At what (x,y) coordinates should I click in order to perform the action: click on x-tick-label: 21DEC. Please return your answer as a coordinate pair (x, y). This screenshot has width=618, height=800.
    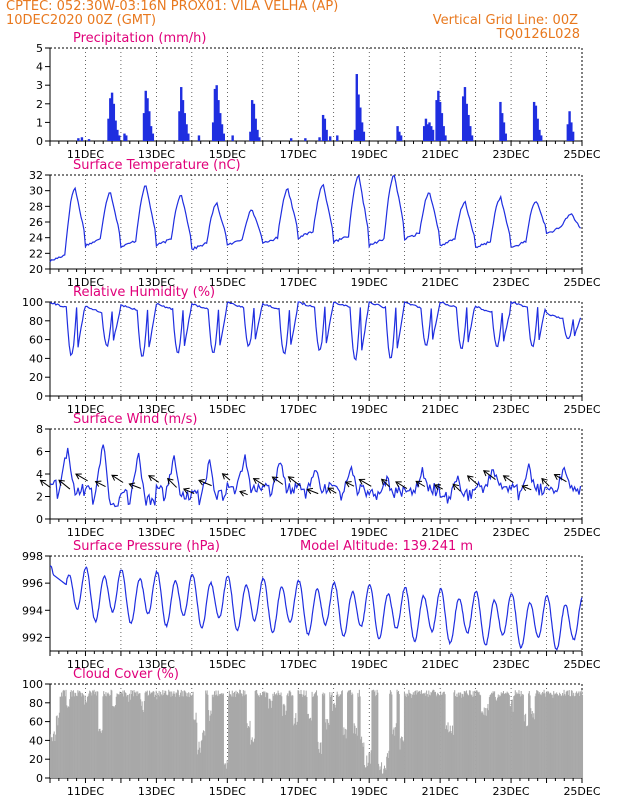
    Looking at the image, I should click on (440, 282).